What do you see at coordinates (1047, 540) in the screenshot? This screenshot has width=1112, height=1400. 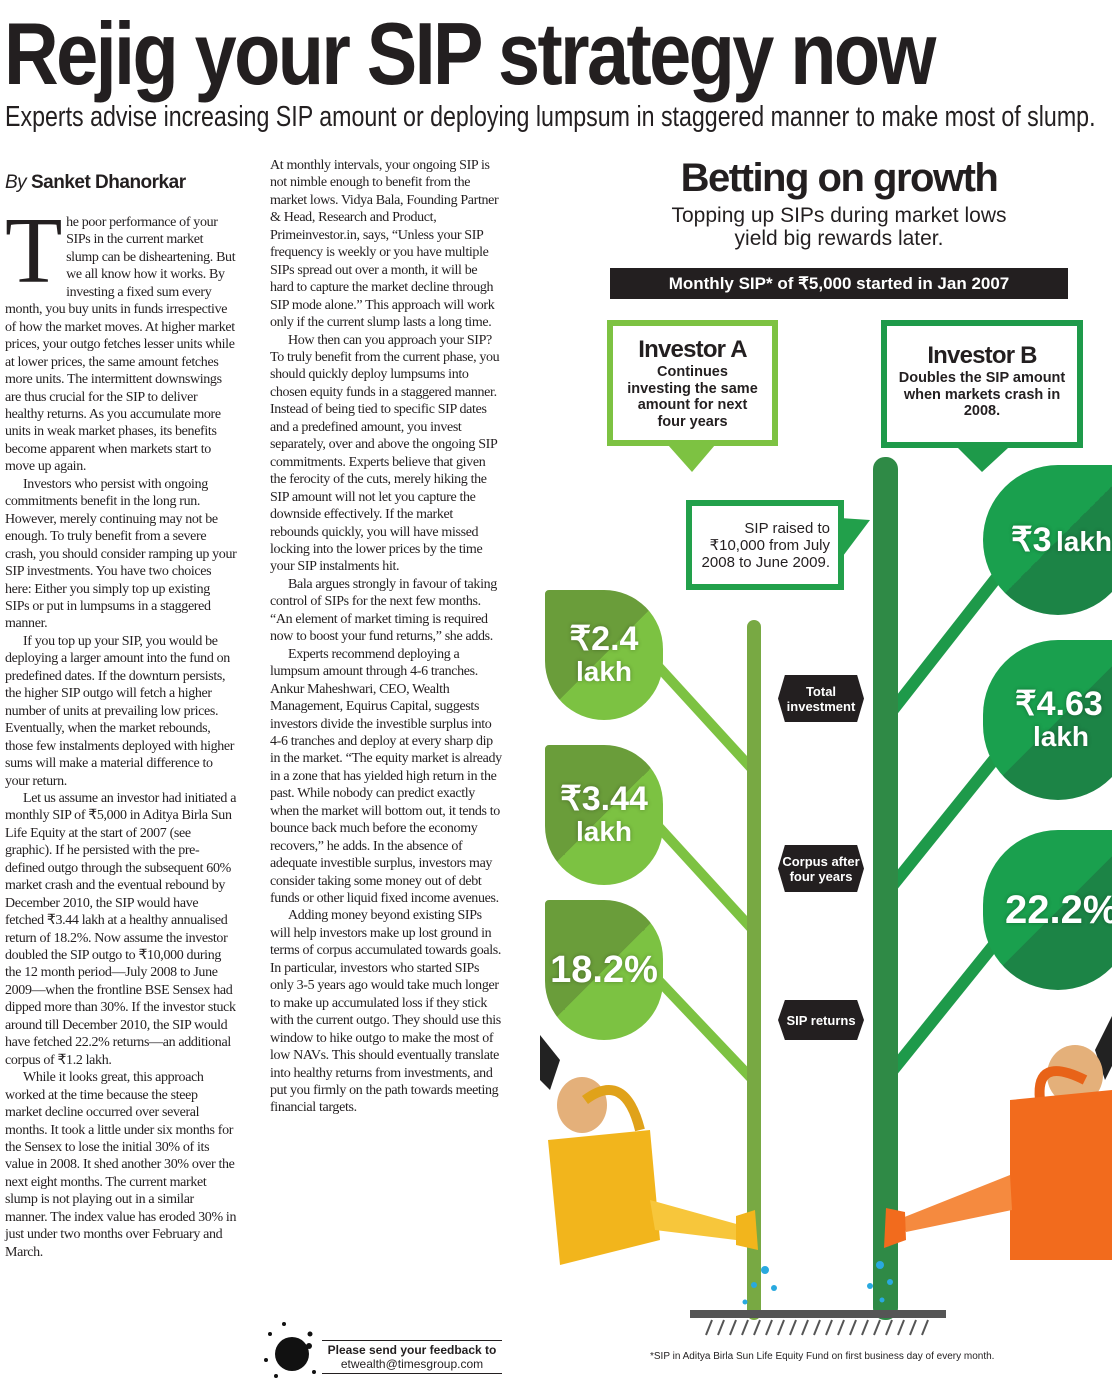 I see `leaf-b-total-investment: ₹3 lakh` at bounding box center [1047, 540].